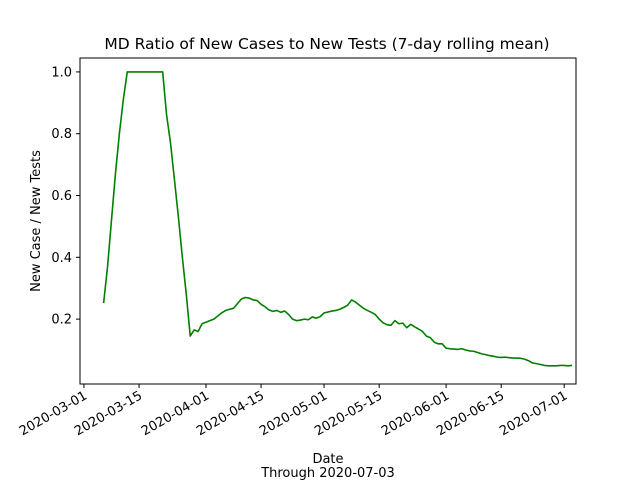 The image size is (640, 480). I want to click on y-axis: 0.2 0.4 0.6 0.8 1.0, so click(65, 196).